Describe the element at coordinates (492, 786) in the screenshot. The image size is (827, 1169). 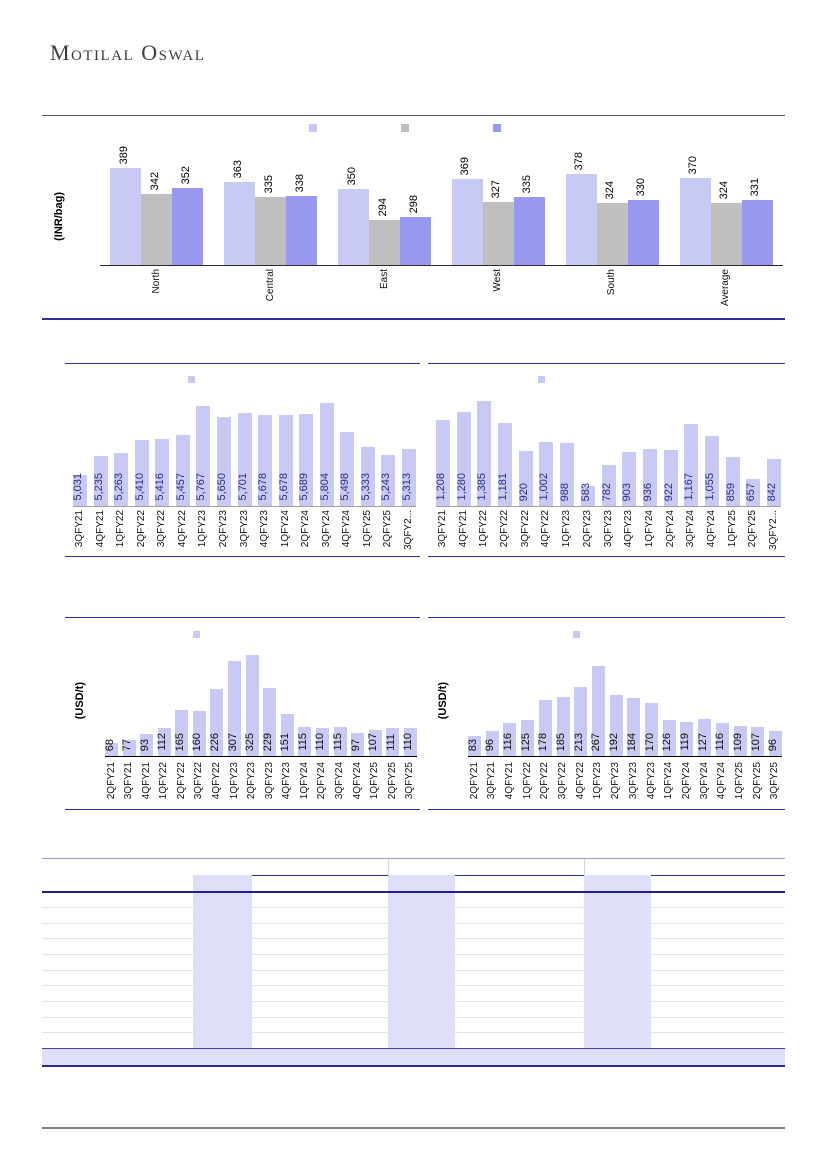
I see `x-tick: 3QFY21` at that location.